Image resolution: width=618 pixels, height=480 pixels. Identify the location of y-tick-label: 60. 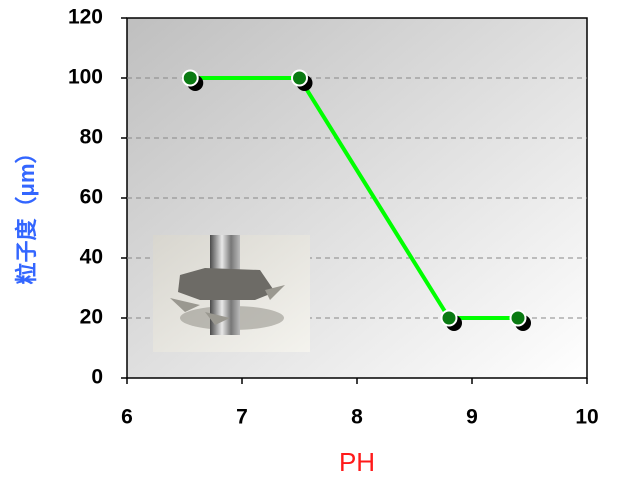
(91, 197).